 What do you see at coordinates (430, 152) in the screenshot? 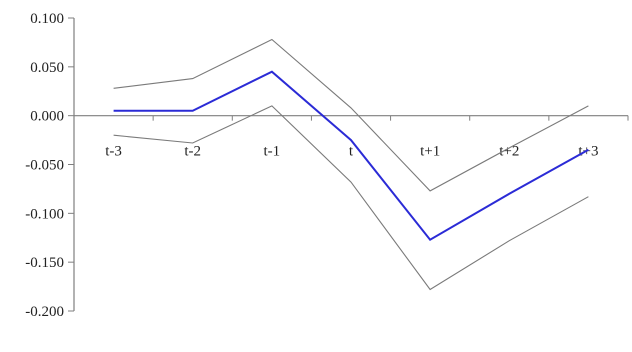
I see `x-tick-label: t+1` at bounding box center [430, 152].